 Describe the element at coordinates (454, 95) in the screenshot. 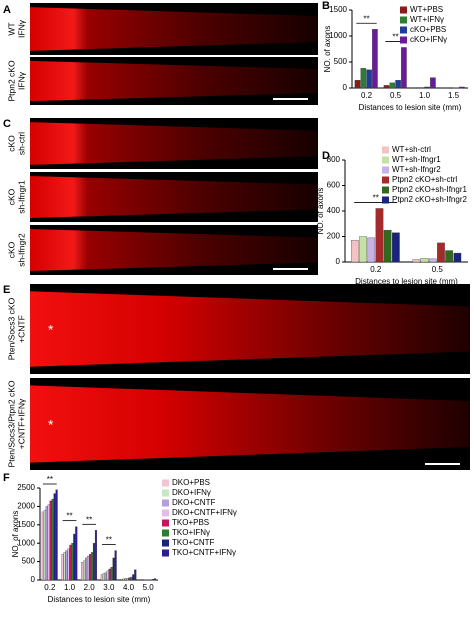

I see `x-tick-label: 1.5` at that location.